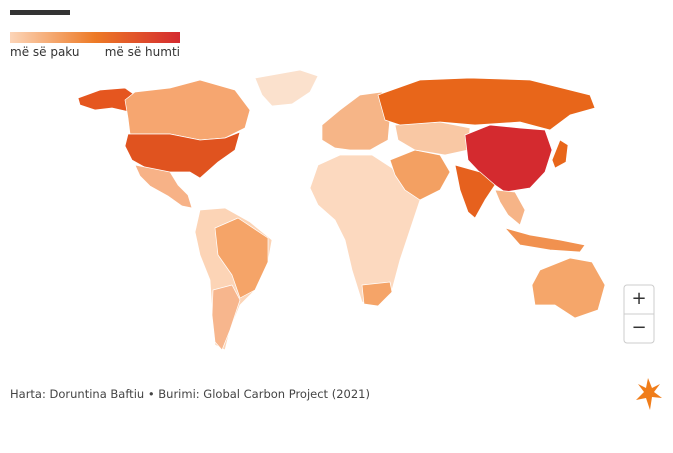 The width and height of the screenshot is (673, 453). I want to click on legend-max: më së humti, so click(142, 52).